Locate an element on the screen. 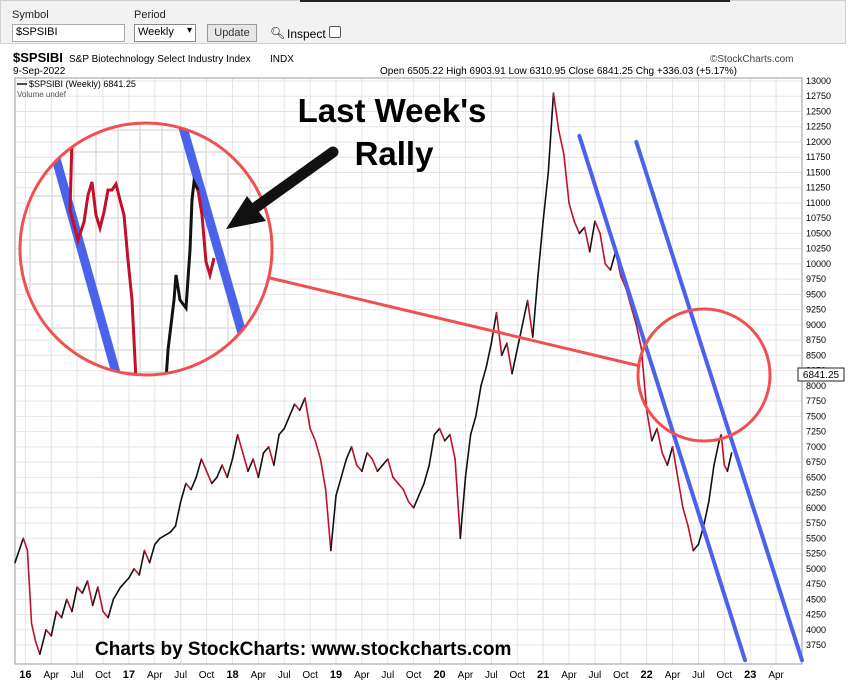  y-tick-label: 8500 is located at coordinates (816, 355).